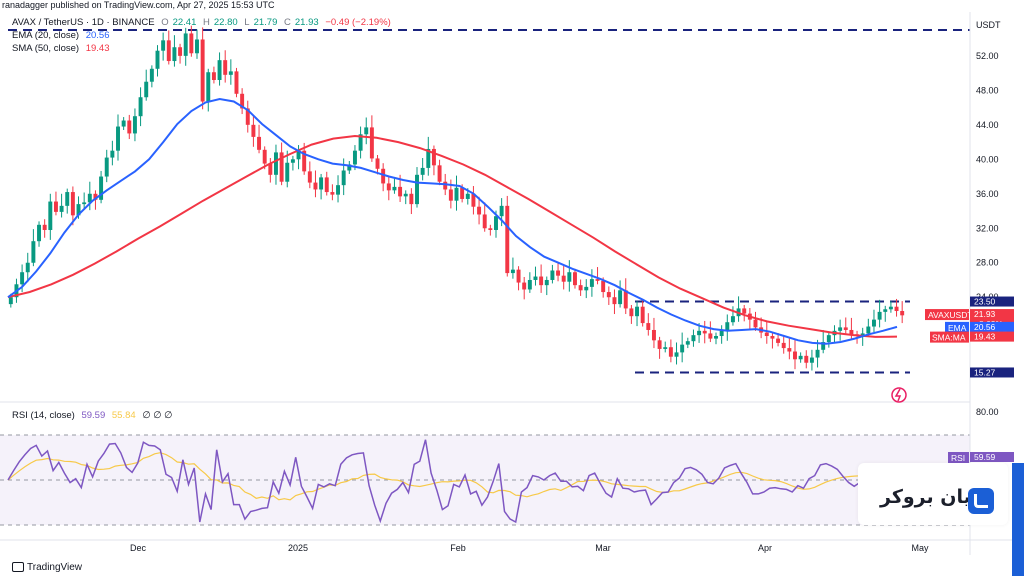 The image size is (1024, 576). I want to click on ema-legend: EMA (20, close) 20.56, so click(62, 35).